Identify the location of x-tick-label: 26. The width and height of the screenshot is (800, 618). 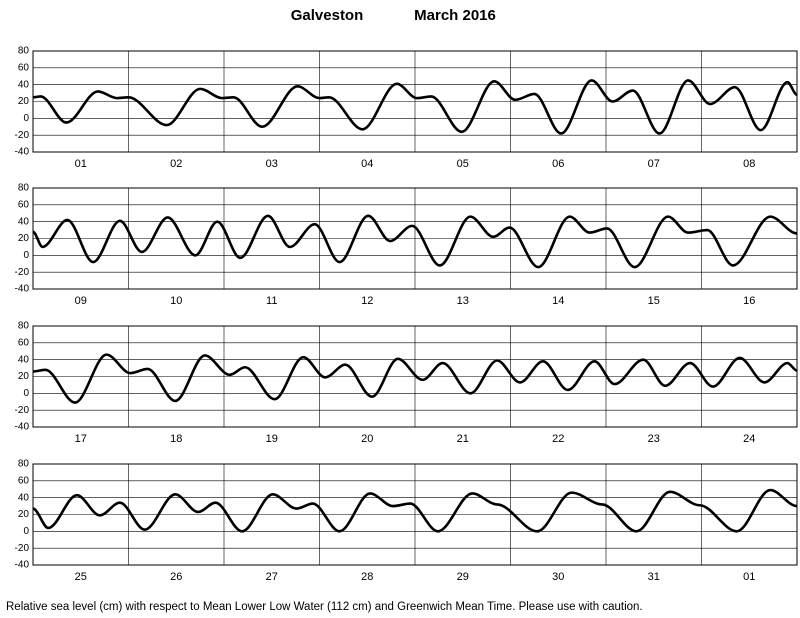
(176, 577).